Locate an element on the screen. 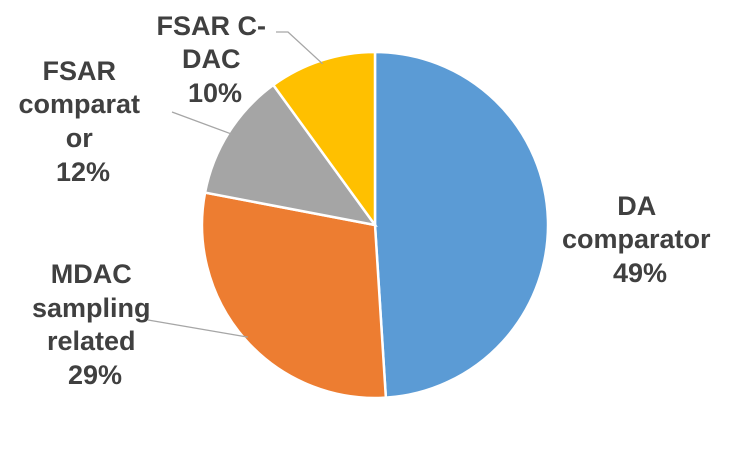 The width and height of the screenshot is (750, 450). pie-slice-fsar-comparator is located at coordinates (290, 155).